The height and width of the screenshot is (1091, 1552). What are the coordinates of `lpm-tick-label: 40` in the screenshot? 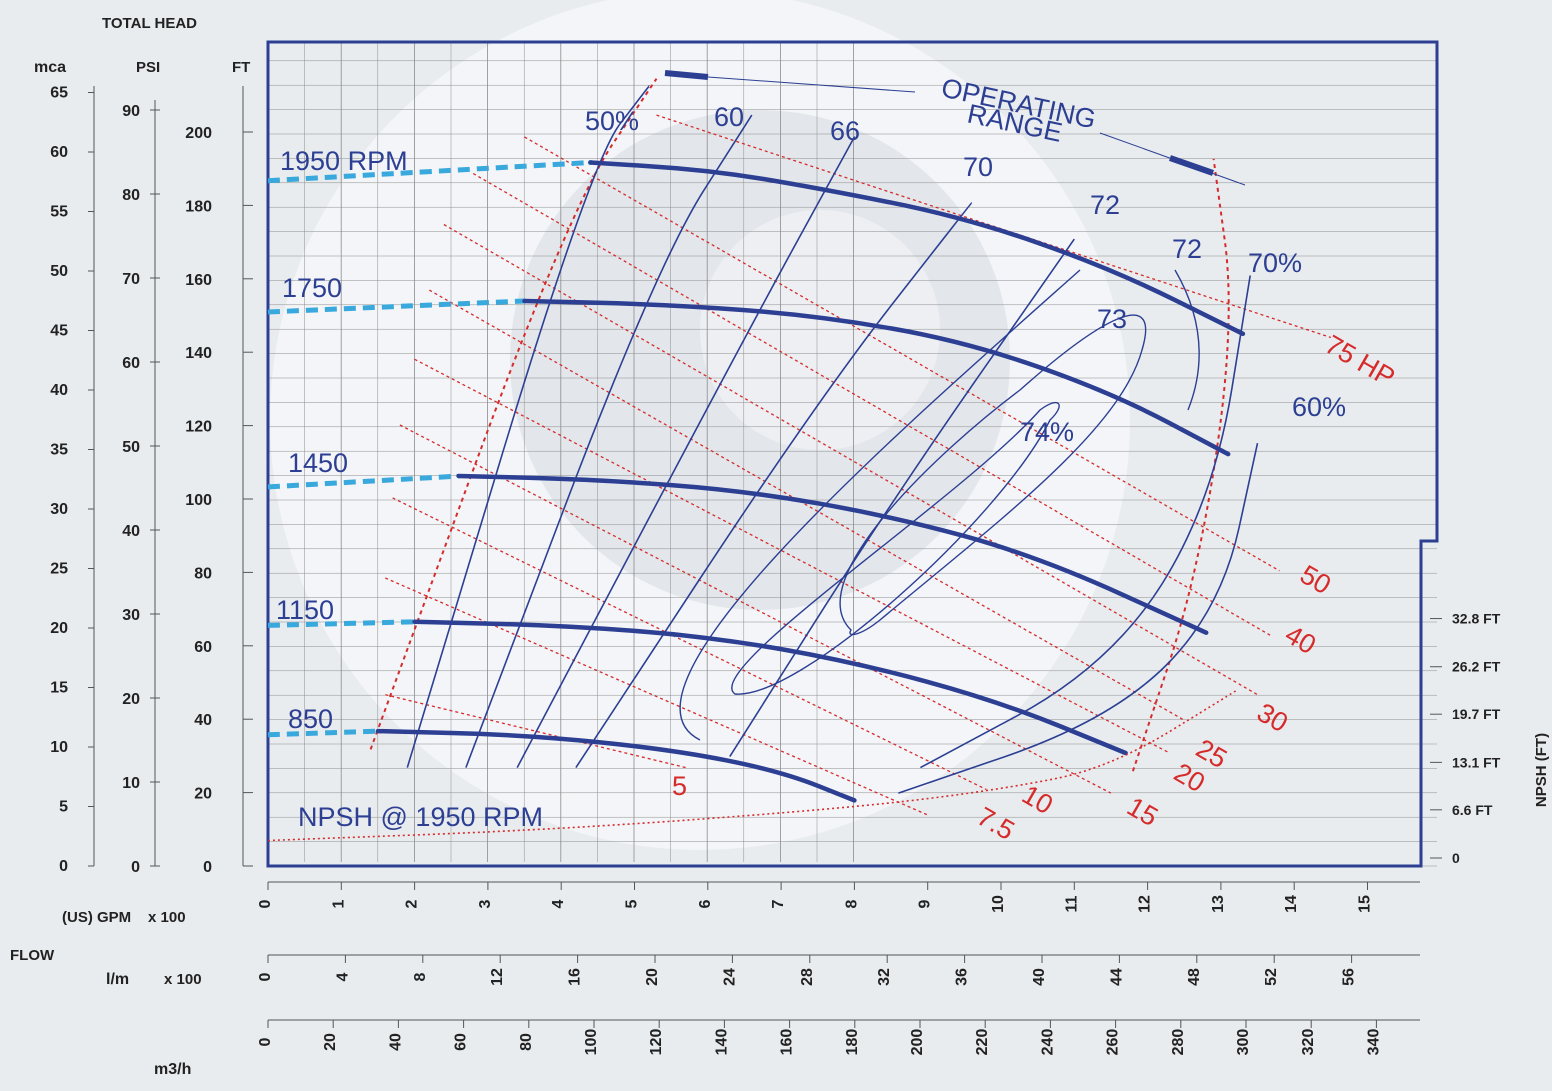 It's located at (1039, 977).